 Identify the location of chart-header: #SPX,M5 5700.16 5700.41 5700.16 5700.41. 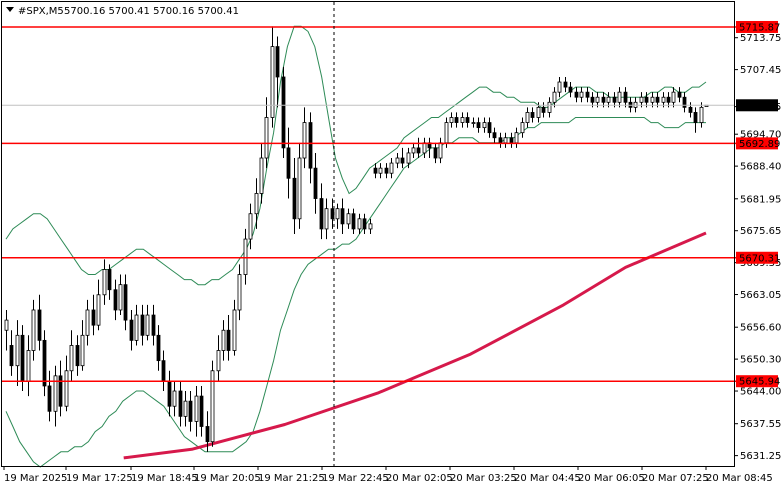
(122, 11).